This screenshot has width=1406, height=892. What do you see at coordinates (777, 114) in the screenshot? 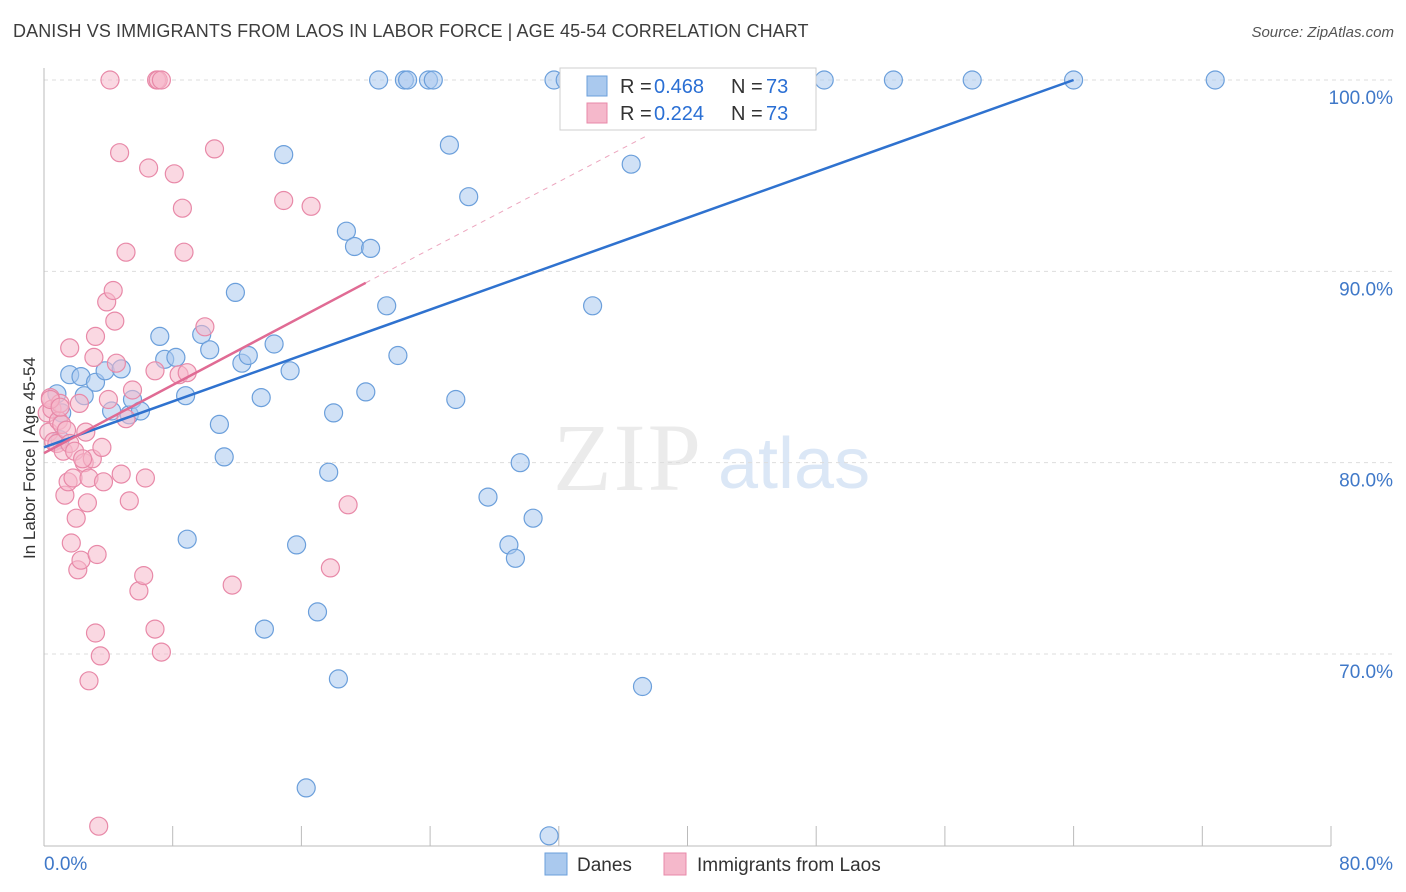
I see `legend-n-value-laos: 73` at bounding box center [777, 114].